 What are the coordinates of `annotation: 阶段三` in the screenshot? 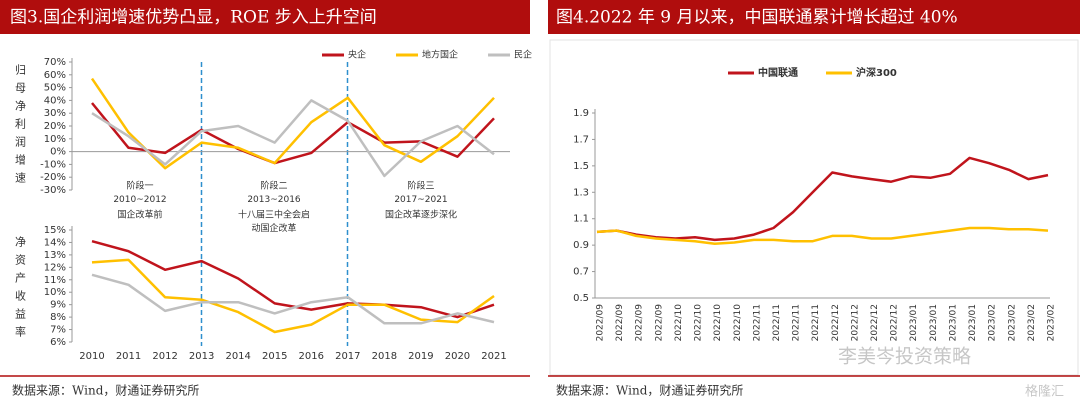 It's located at (420, 186).